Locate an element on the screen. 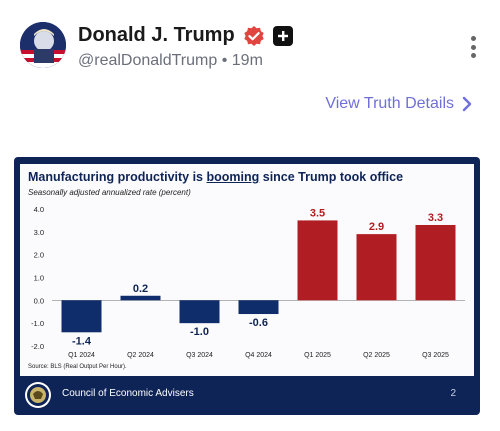 The width and height of the screenshot is (500, 431). display-name: Donald J. Trump is located at coordinates (156, 35).